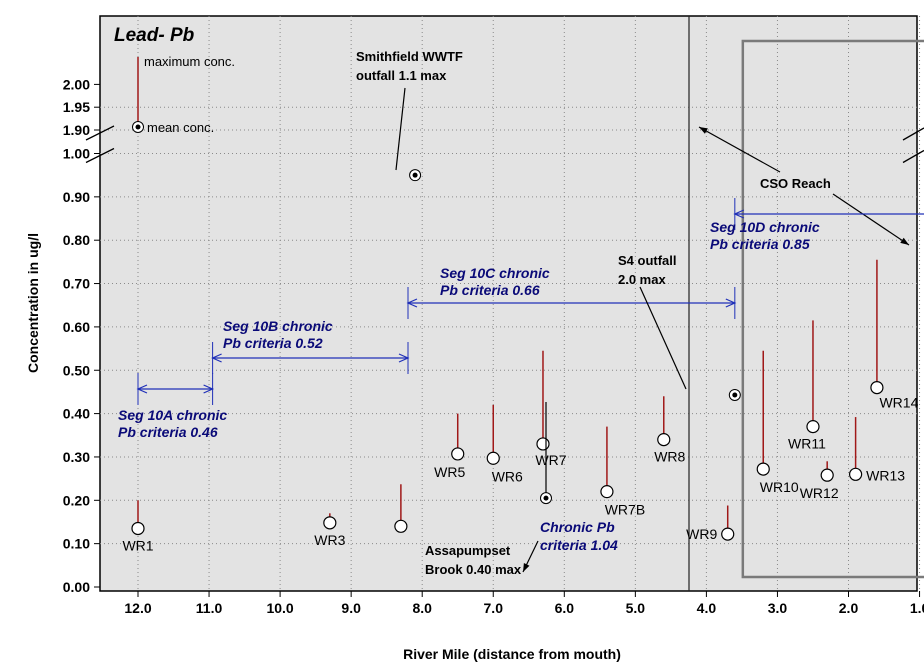  I want to click on station-label: WR11, so click(807, 444).